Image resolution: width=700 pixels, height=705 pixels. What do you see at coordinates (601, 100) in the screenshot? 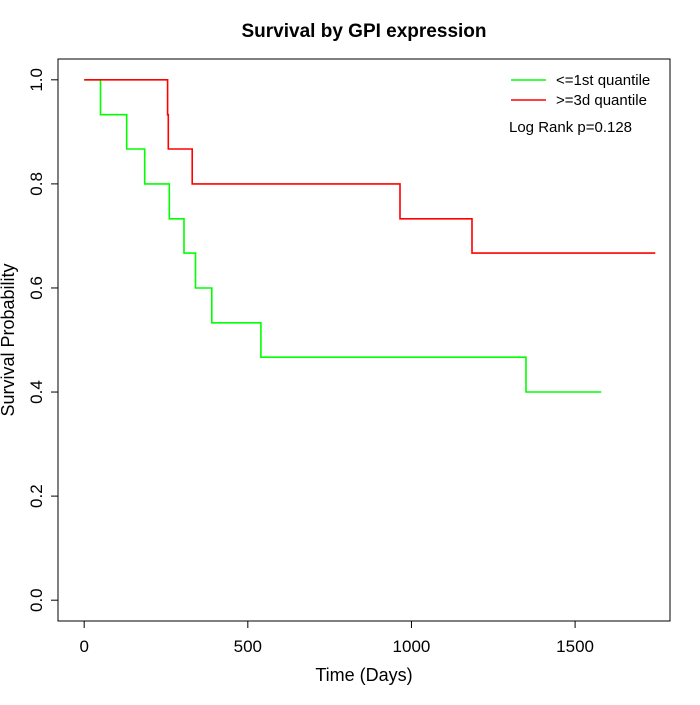
I see `legend-label: >=3d quantile` at bounding box center [601, 100].